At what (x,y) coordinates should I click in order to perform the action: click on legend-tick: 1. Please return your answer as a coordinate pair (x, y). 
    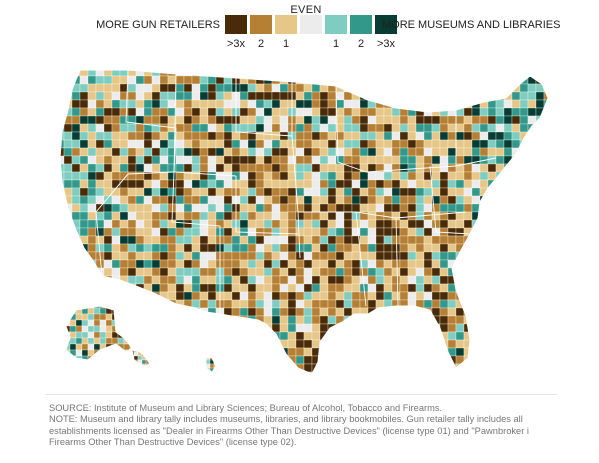
    Looking at the image, I should click on (286, 44).